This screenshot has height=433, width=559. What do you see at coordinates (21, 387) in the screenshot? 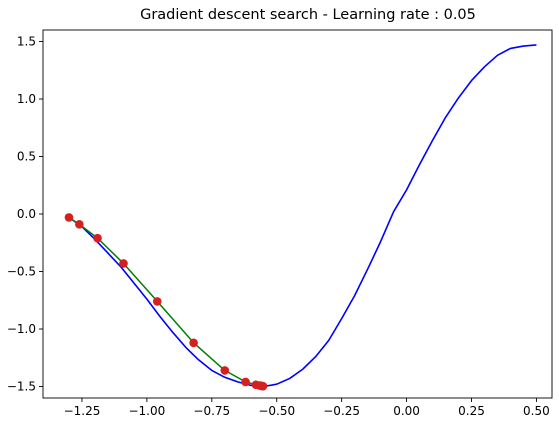
I see `y-tick-label: −1.5` at bounding box center [21, 387].